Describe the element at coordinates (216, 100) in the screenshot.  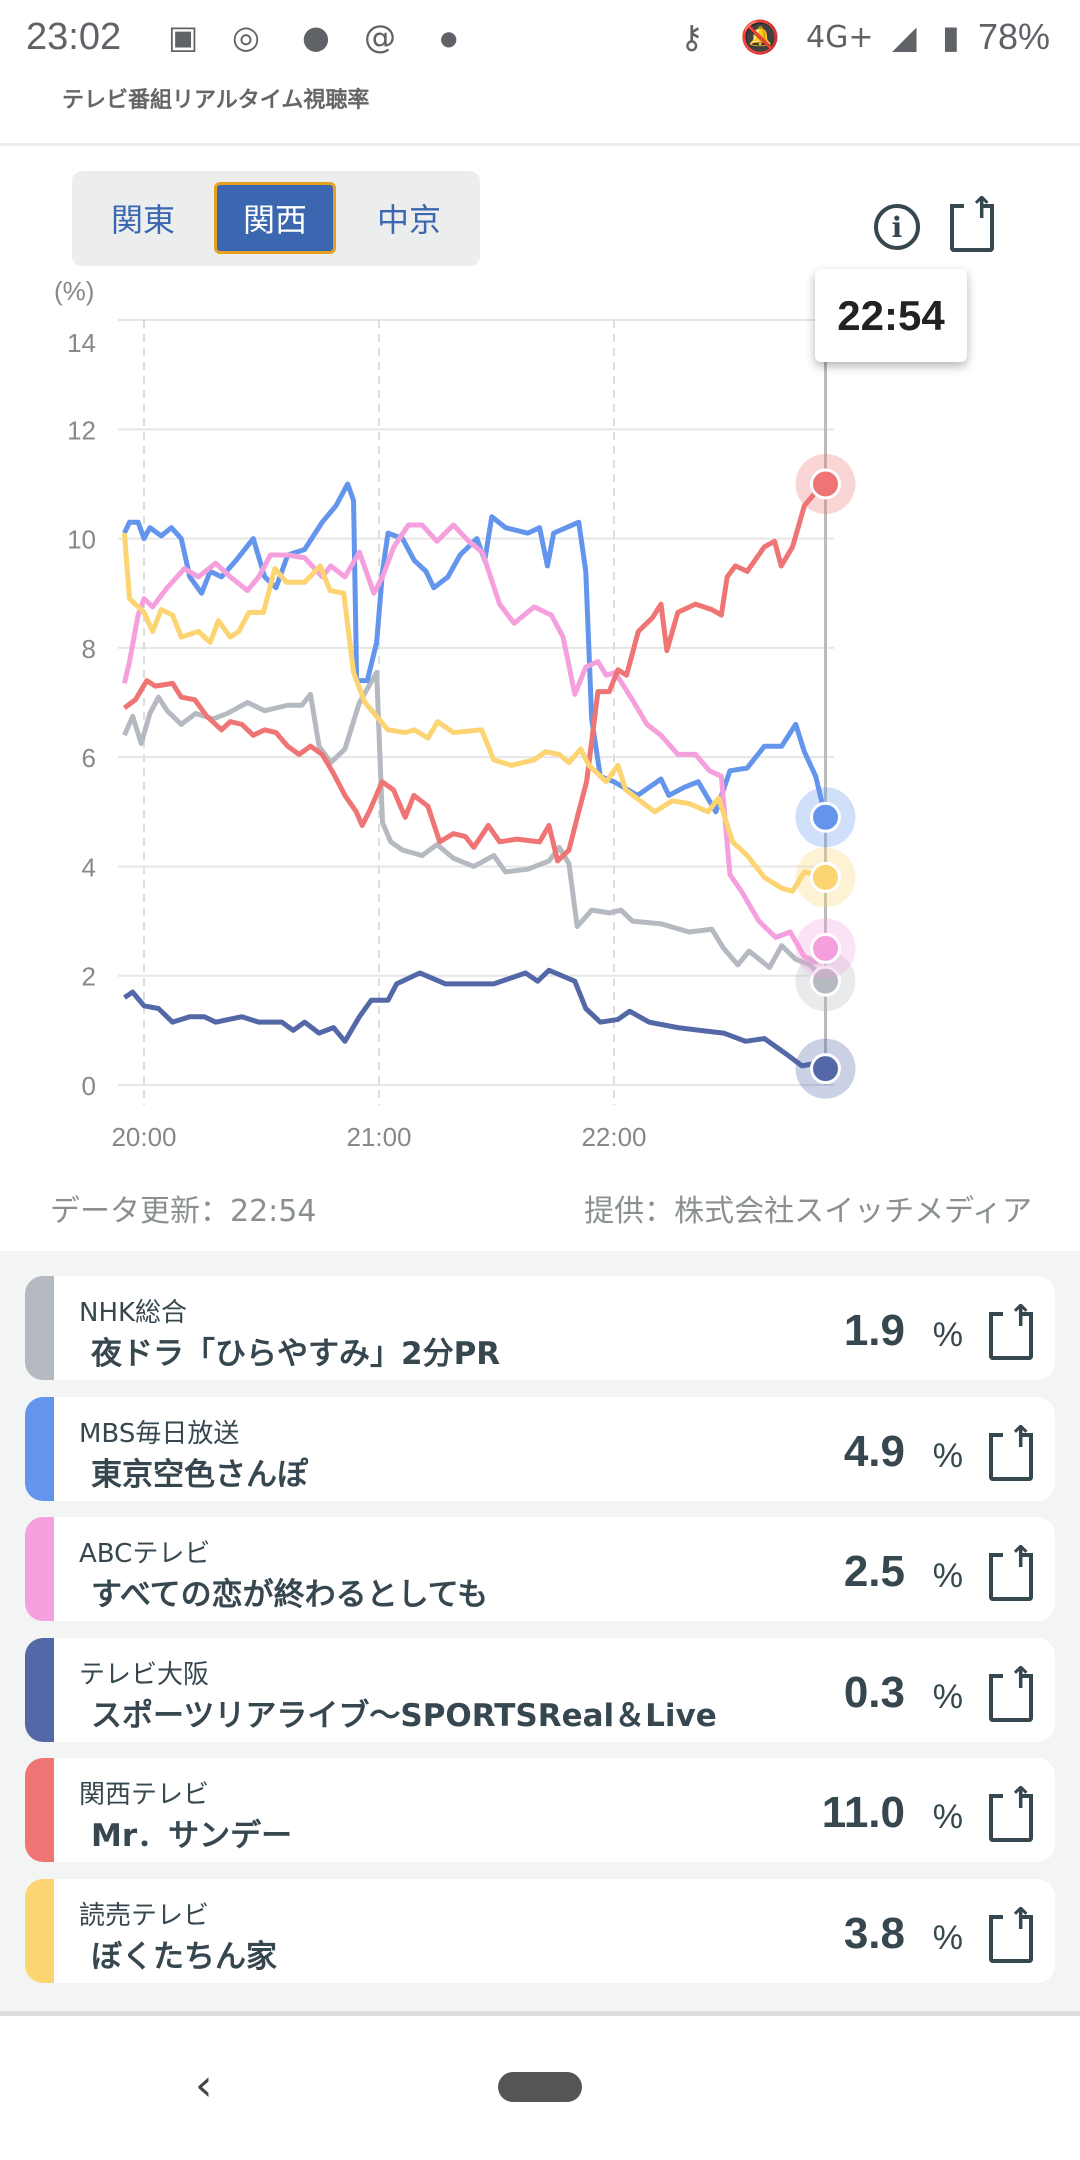
I see `page-subtitle: テレビ番組リアルタイム視聴率` at that location.